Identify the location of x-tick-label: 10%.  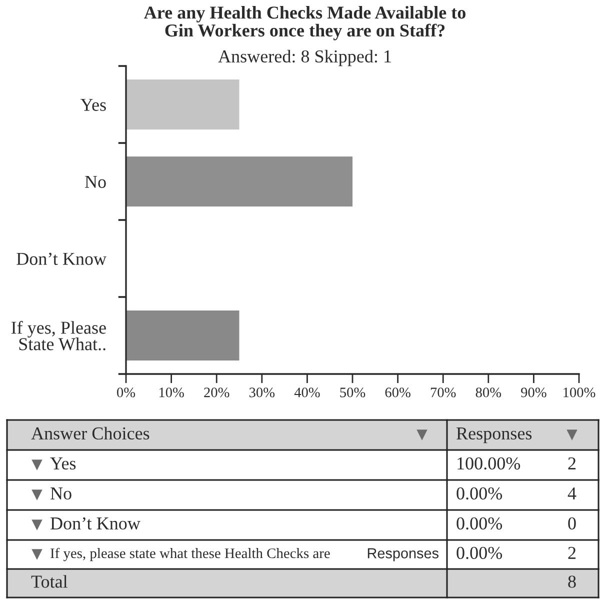
(171, 393).